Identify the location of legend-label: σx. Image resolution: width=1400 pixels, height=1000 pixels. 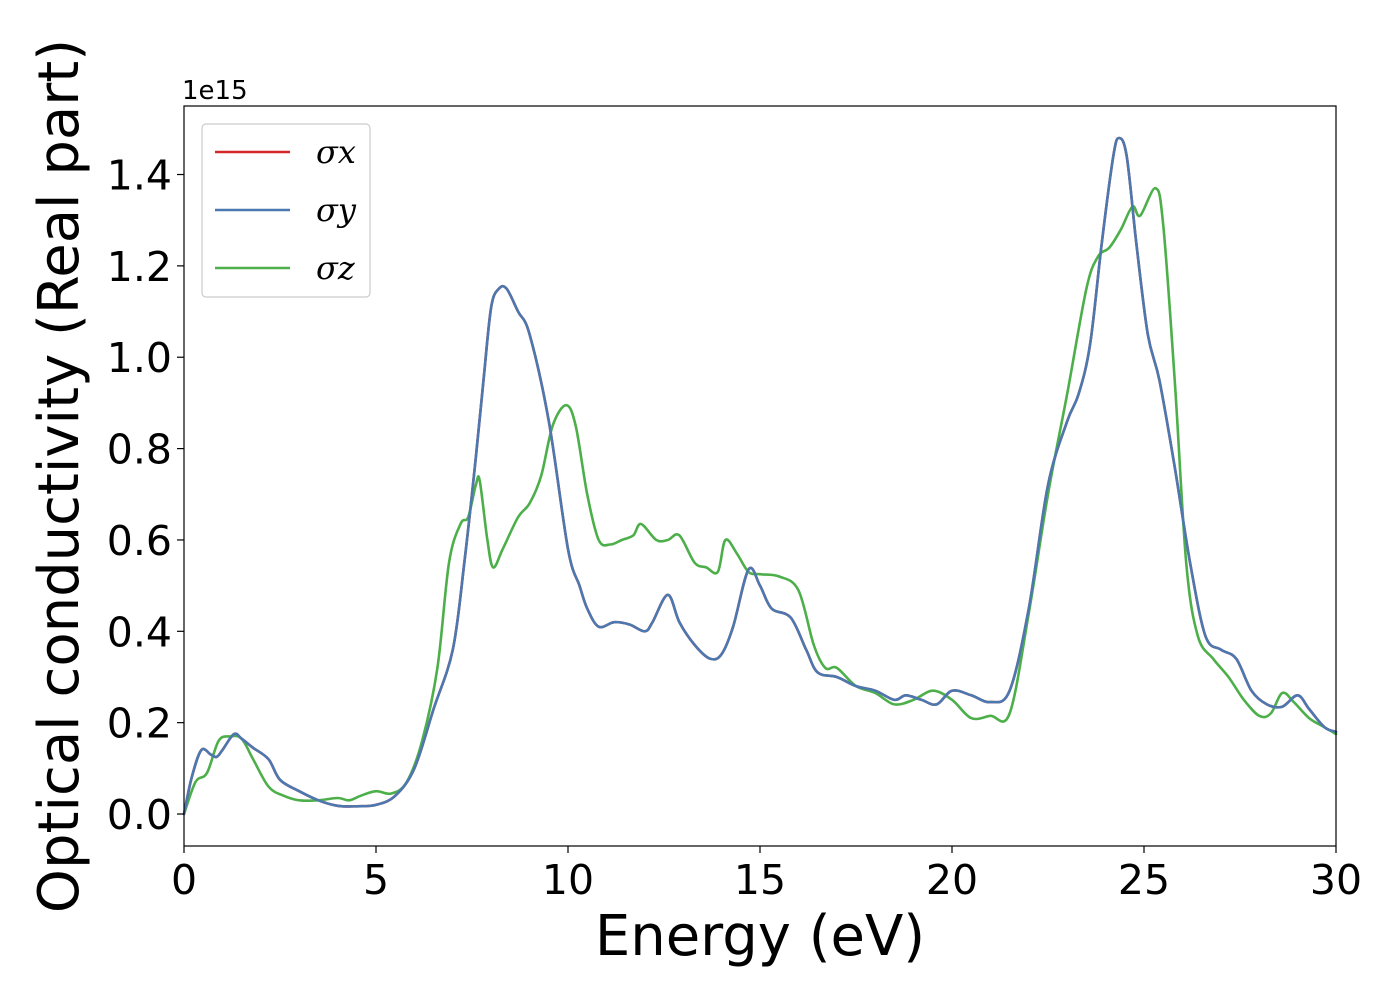
(336, 152).